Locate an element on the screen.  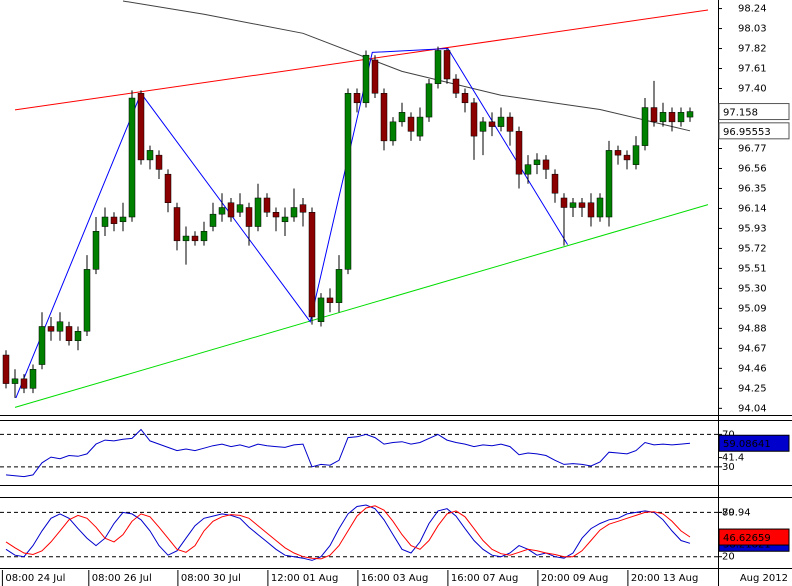
y-tick-label: 41.4 is located at coordinates (733, 458).